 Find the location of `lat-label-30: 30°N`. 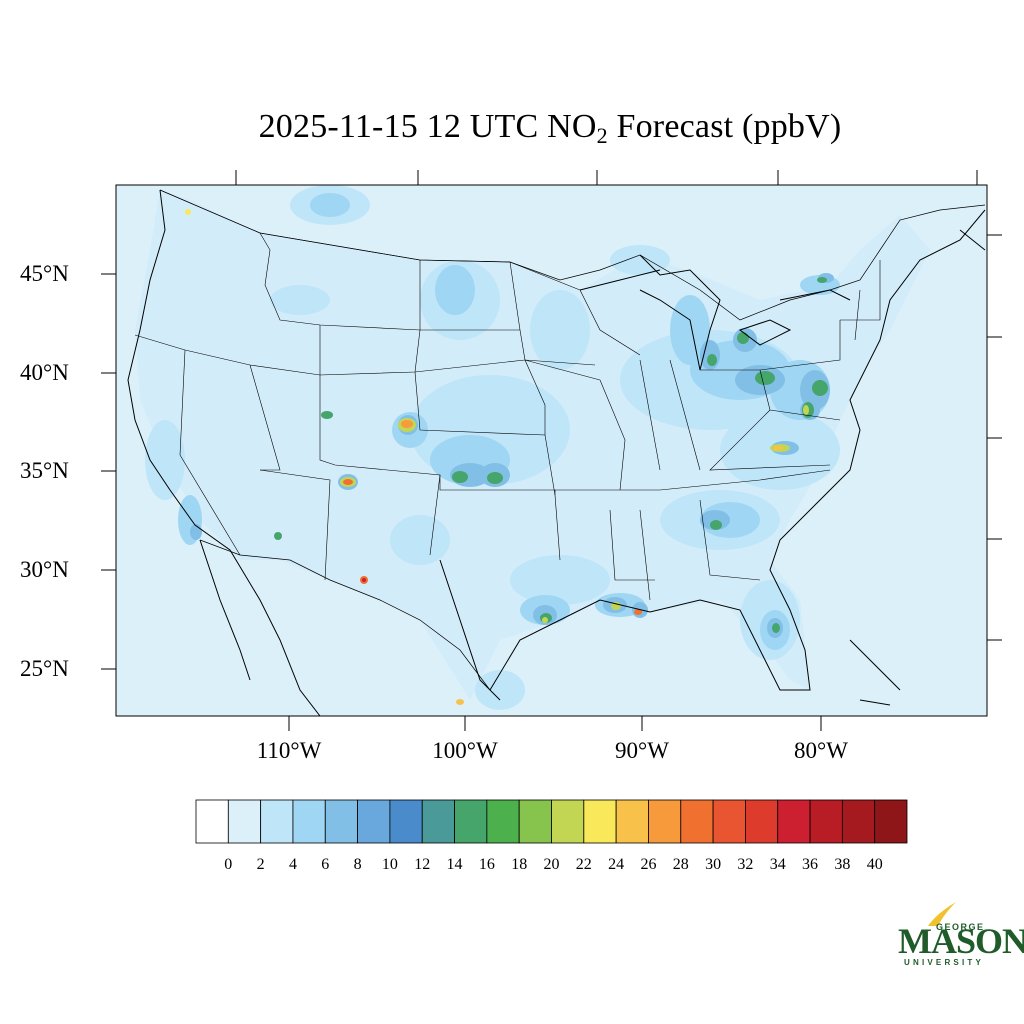

lat-label-30: 30°N is located at coordinates (44, 569).